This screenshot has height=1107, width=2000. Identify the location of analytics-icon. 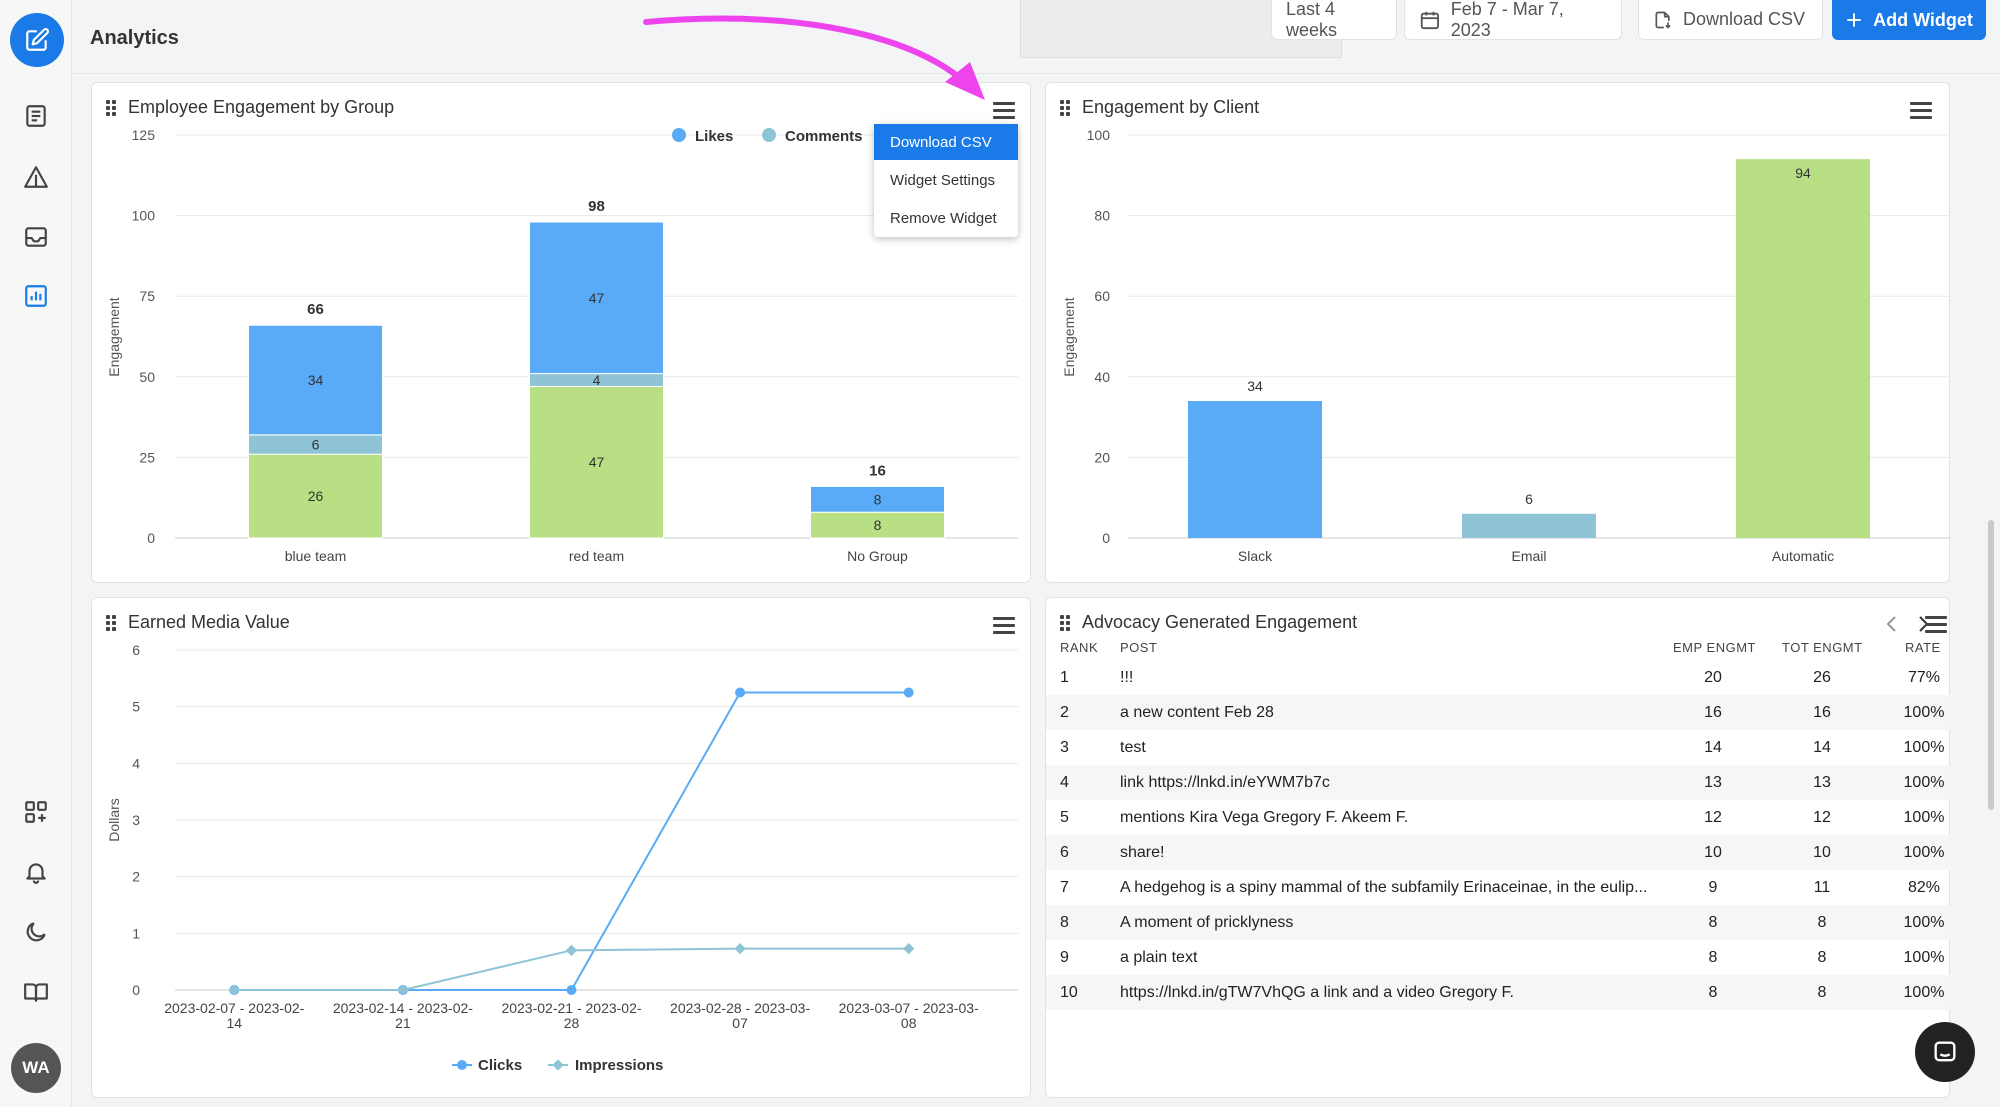
(36, 296).